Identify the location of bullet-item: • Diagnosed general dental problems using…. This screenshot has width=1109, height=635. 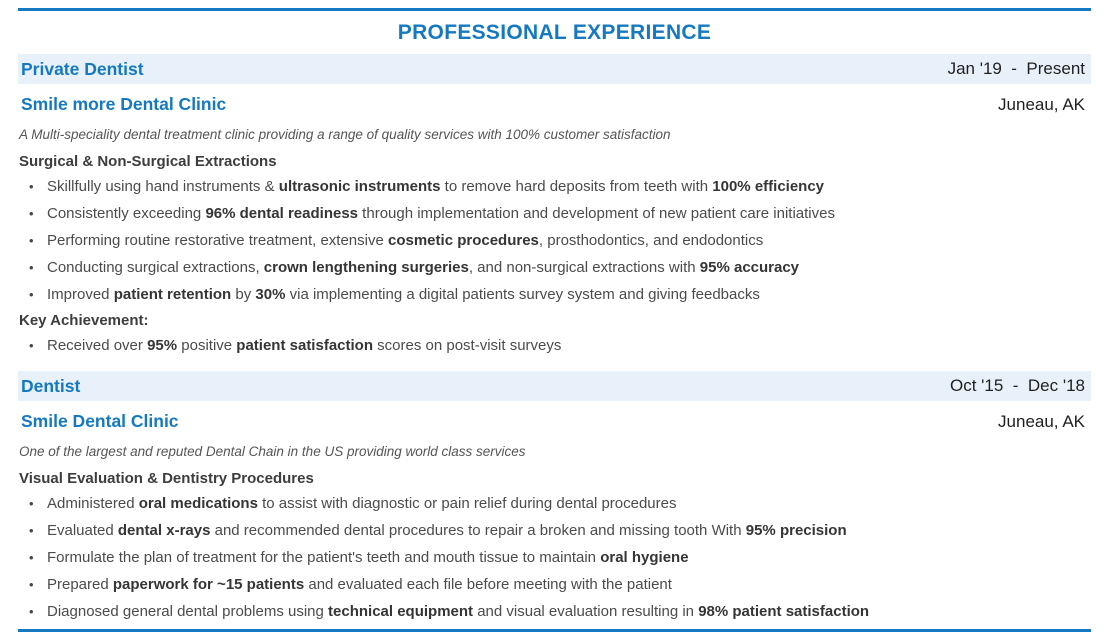
(554, 612).